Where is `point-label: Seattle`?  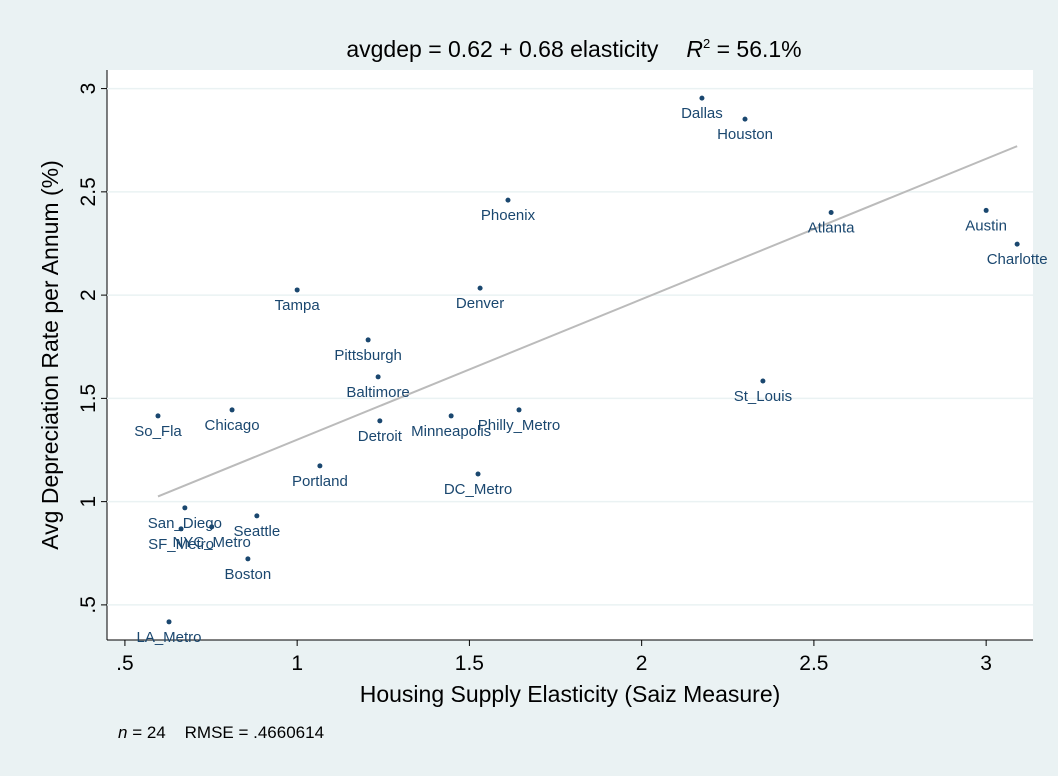 point-label: Seattle is located at coordinates (257, 531).